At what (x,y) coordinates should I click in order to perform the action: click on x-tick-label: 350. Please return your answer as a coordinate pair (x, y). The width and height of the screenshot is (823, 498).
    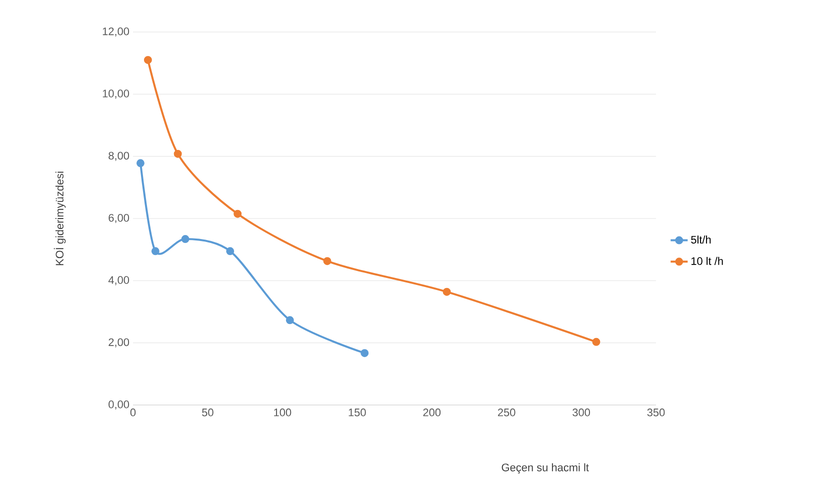
    Looking at the image, I should click on (656, 412).